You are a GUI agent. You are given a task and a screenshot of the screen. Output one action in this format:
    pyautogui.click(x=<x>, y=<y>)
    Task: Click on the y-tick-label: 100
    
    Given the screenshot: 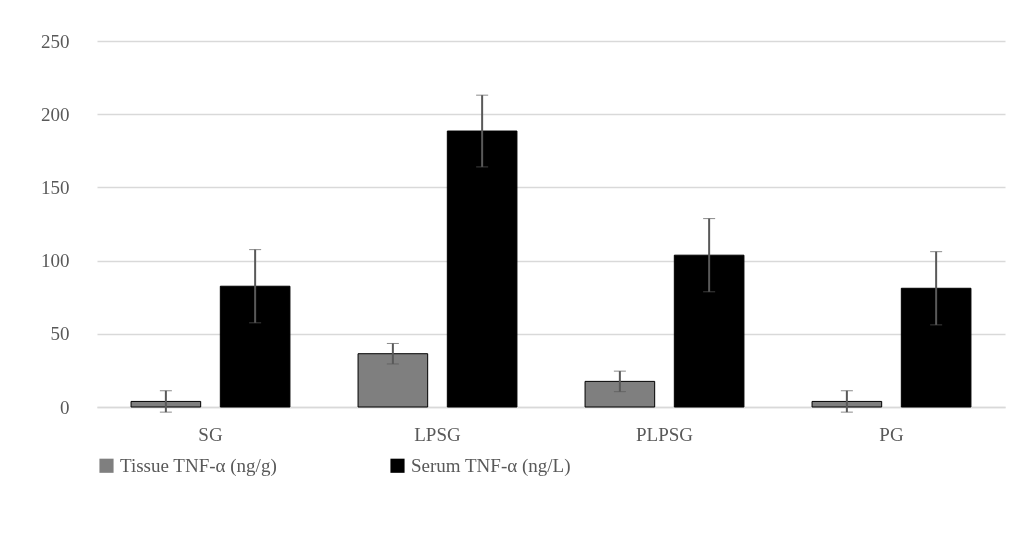 What is the action you would take?
    pyautogui.click(x=55, y=261)
    